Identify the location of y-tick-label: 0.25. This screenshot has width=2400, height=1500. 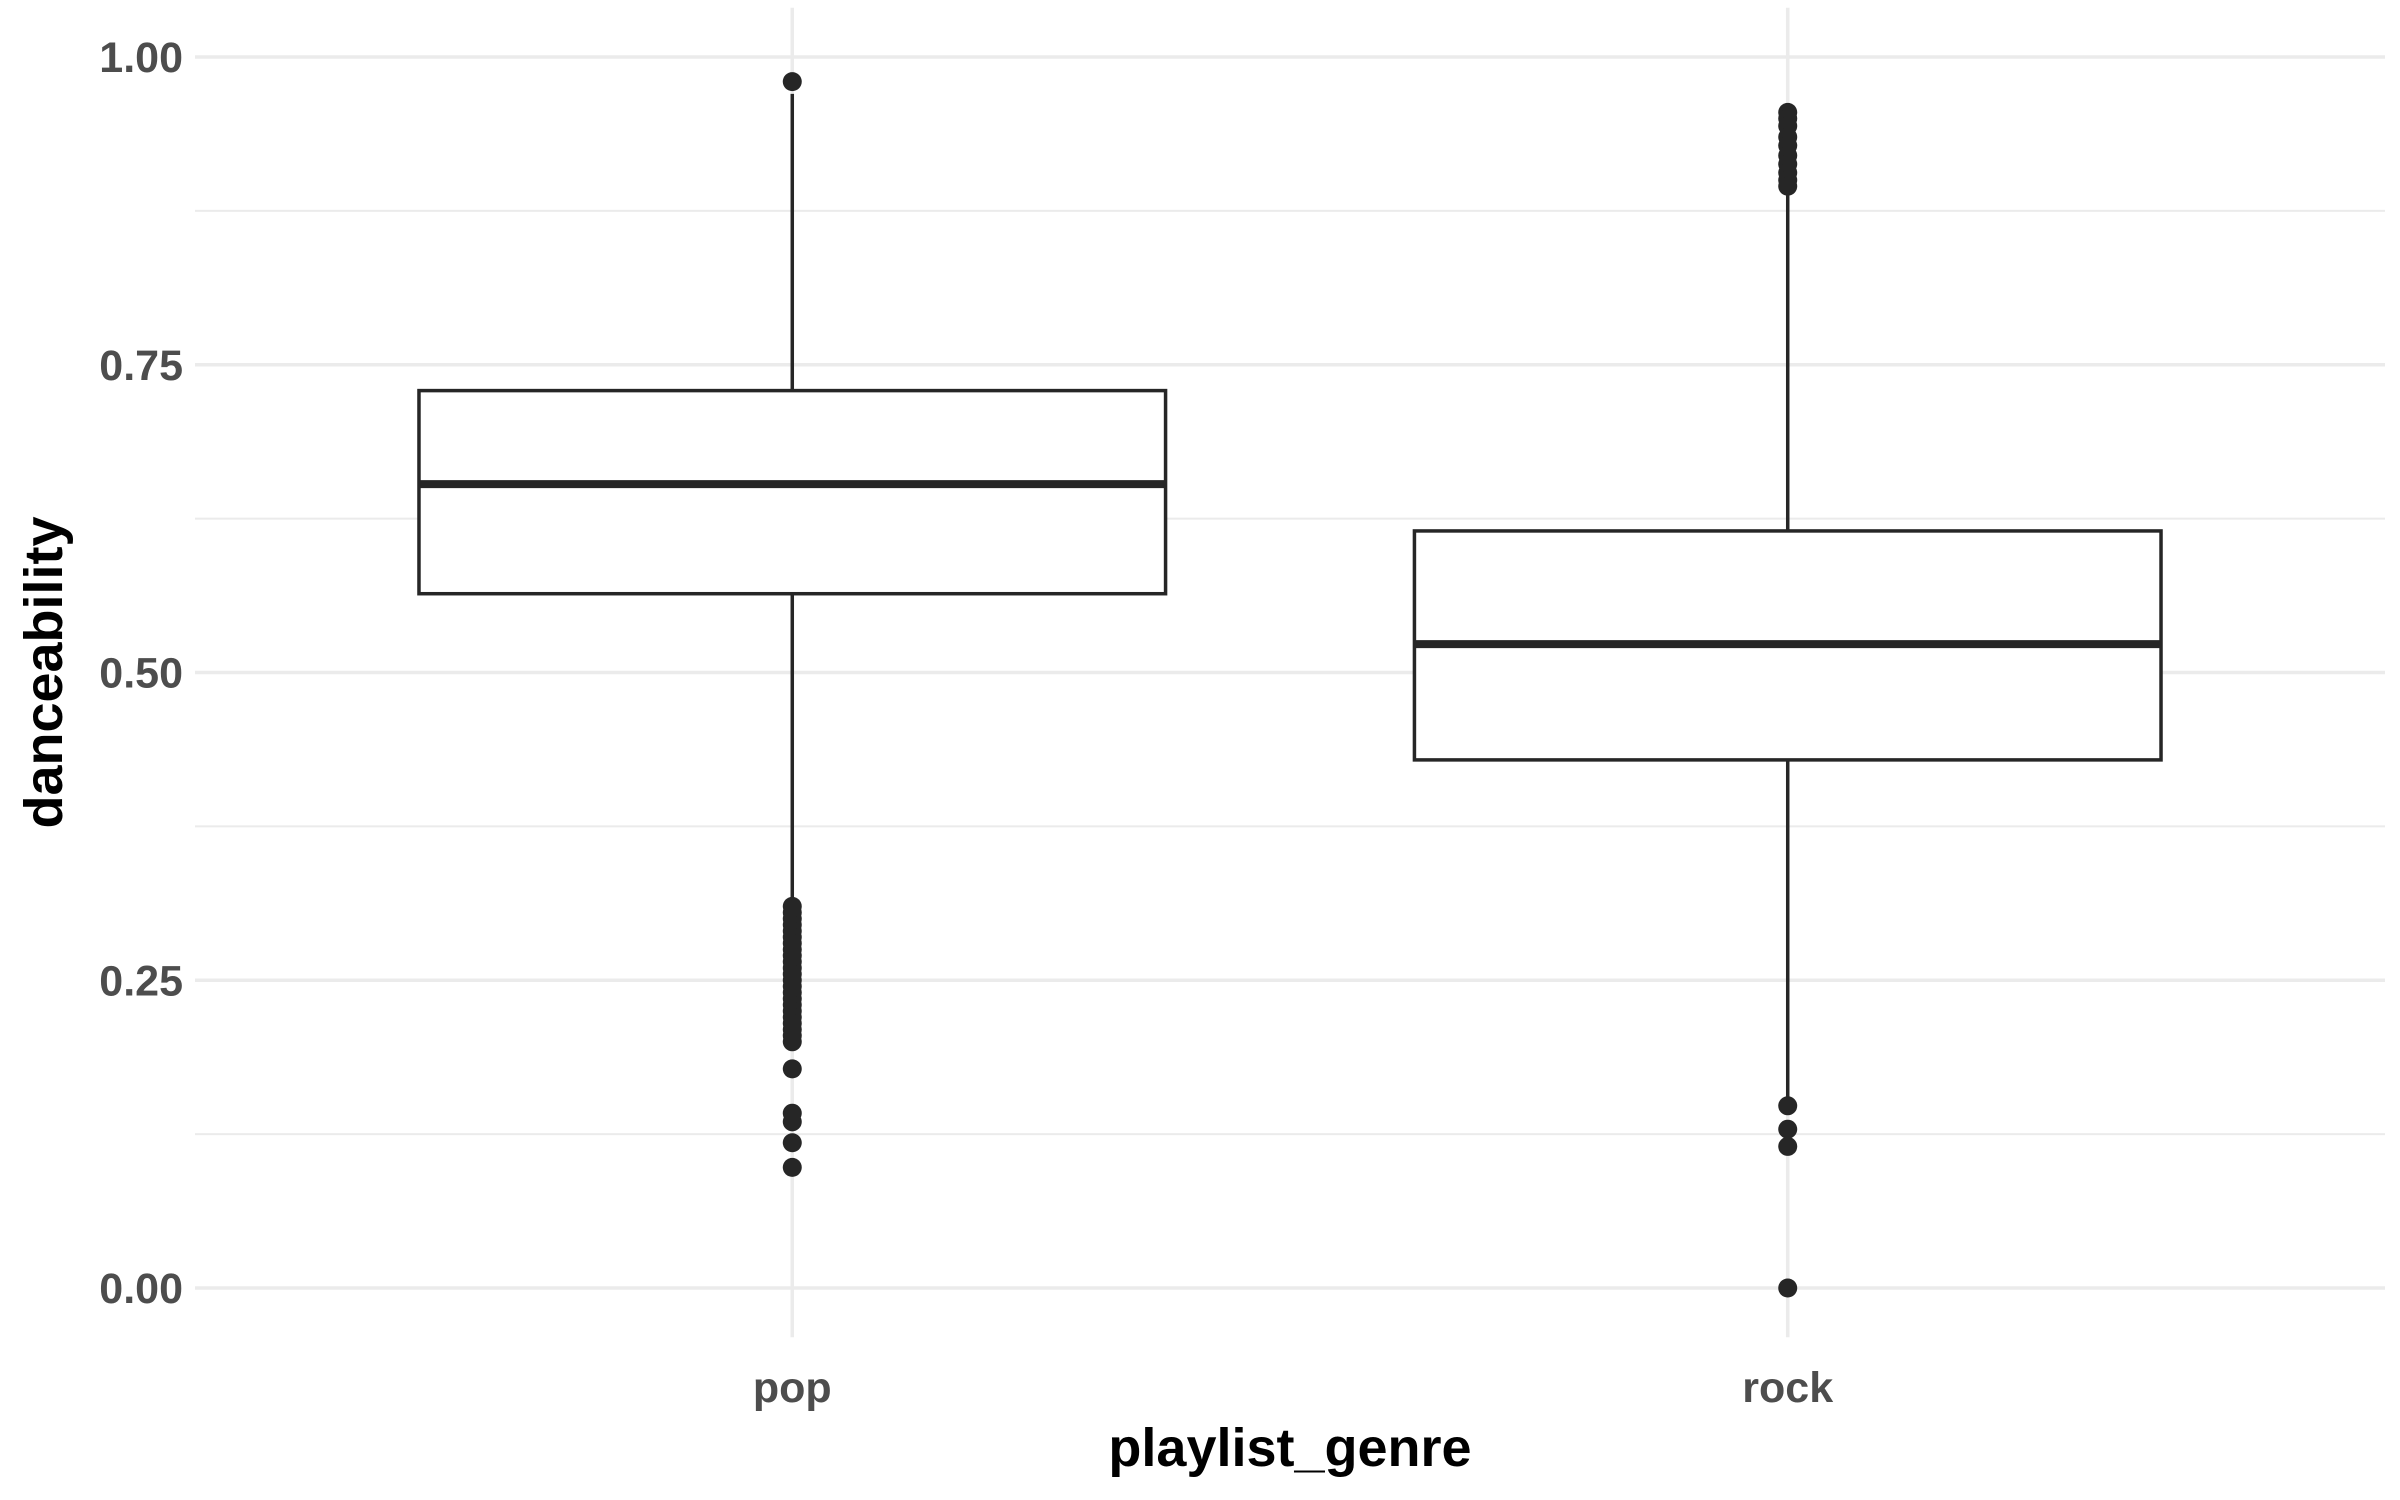
(141, 981).